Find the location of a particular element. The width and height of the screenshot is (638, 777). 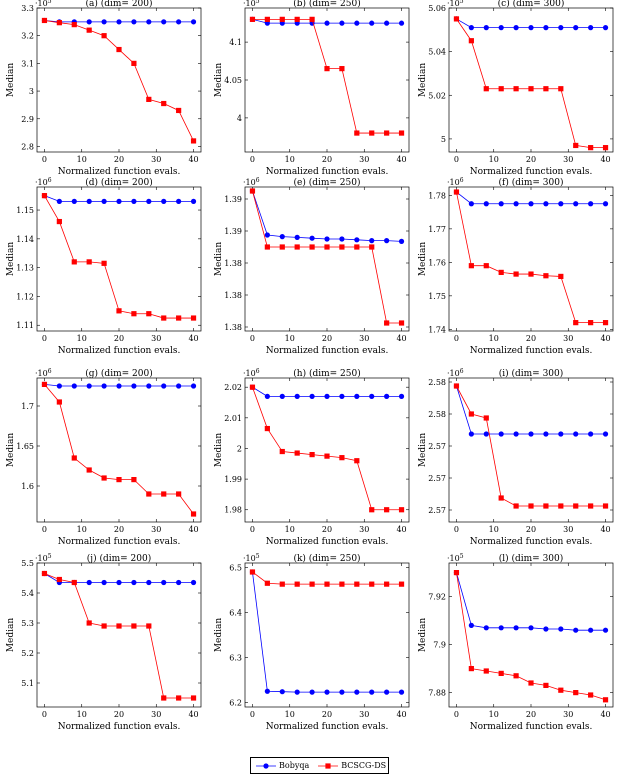

y-tick-label: 4.05 is located at coordinates (233, 80).